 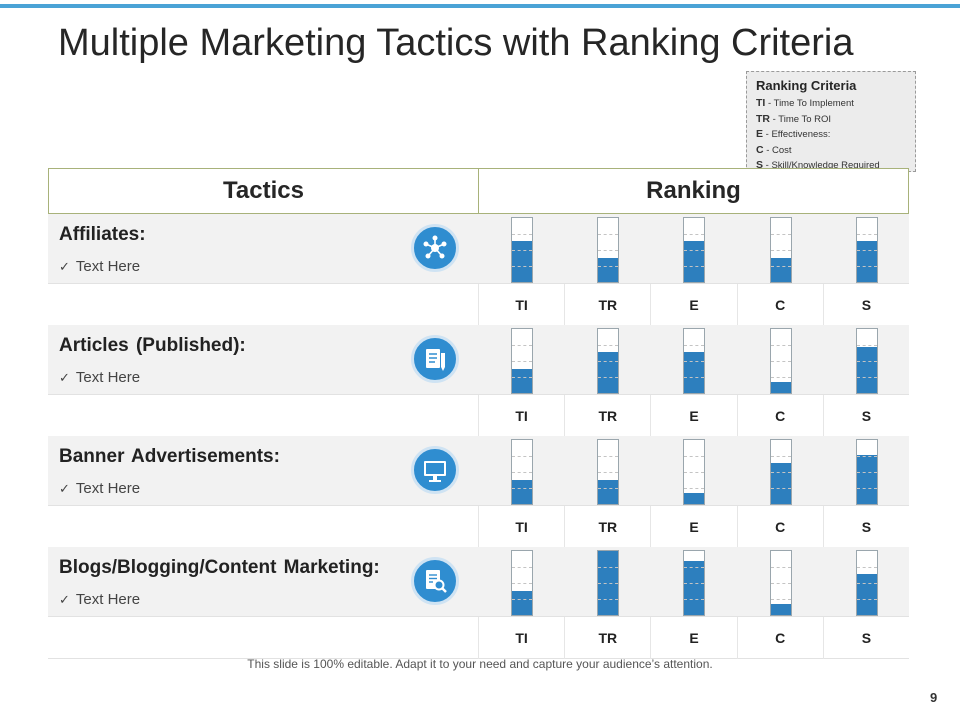 I want to click on criteria-desc: - Cost, so click(x=777, y=150).